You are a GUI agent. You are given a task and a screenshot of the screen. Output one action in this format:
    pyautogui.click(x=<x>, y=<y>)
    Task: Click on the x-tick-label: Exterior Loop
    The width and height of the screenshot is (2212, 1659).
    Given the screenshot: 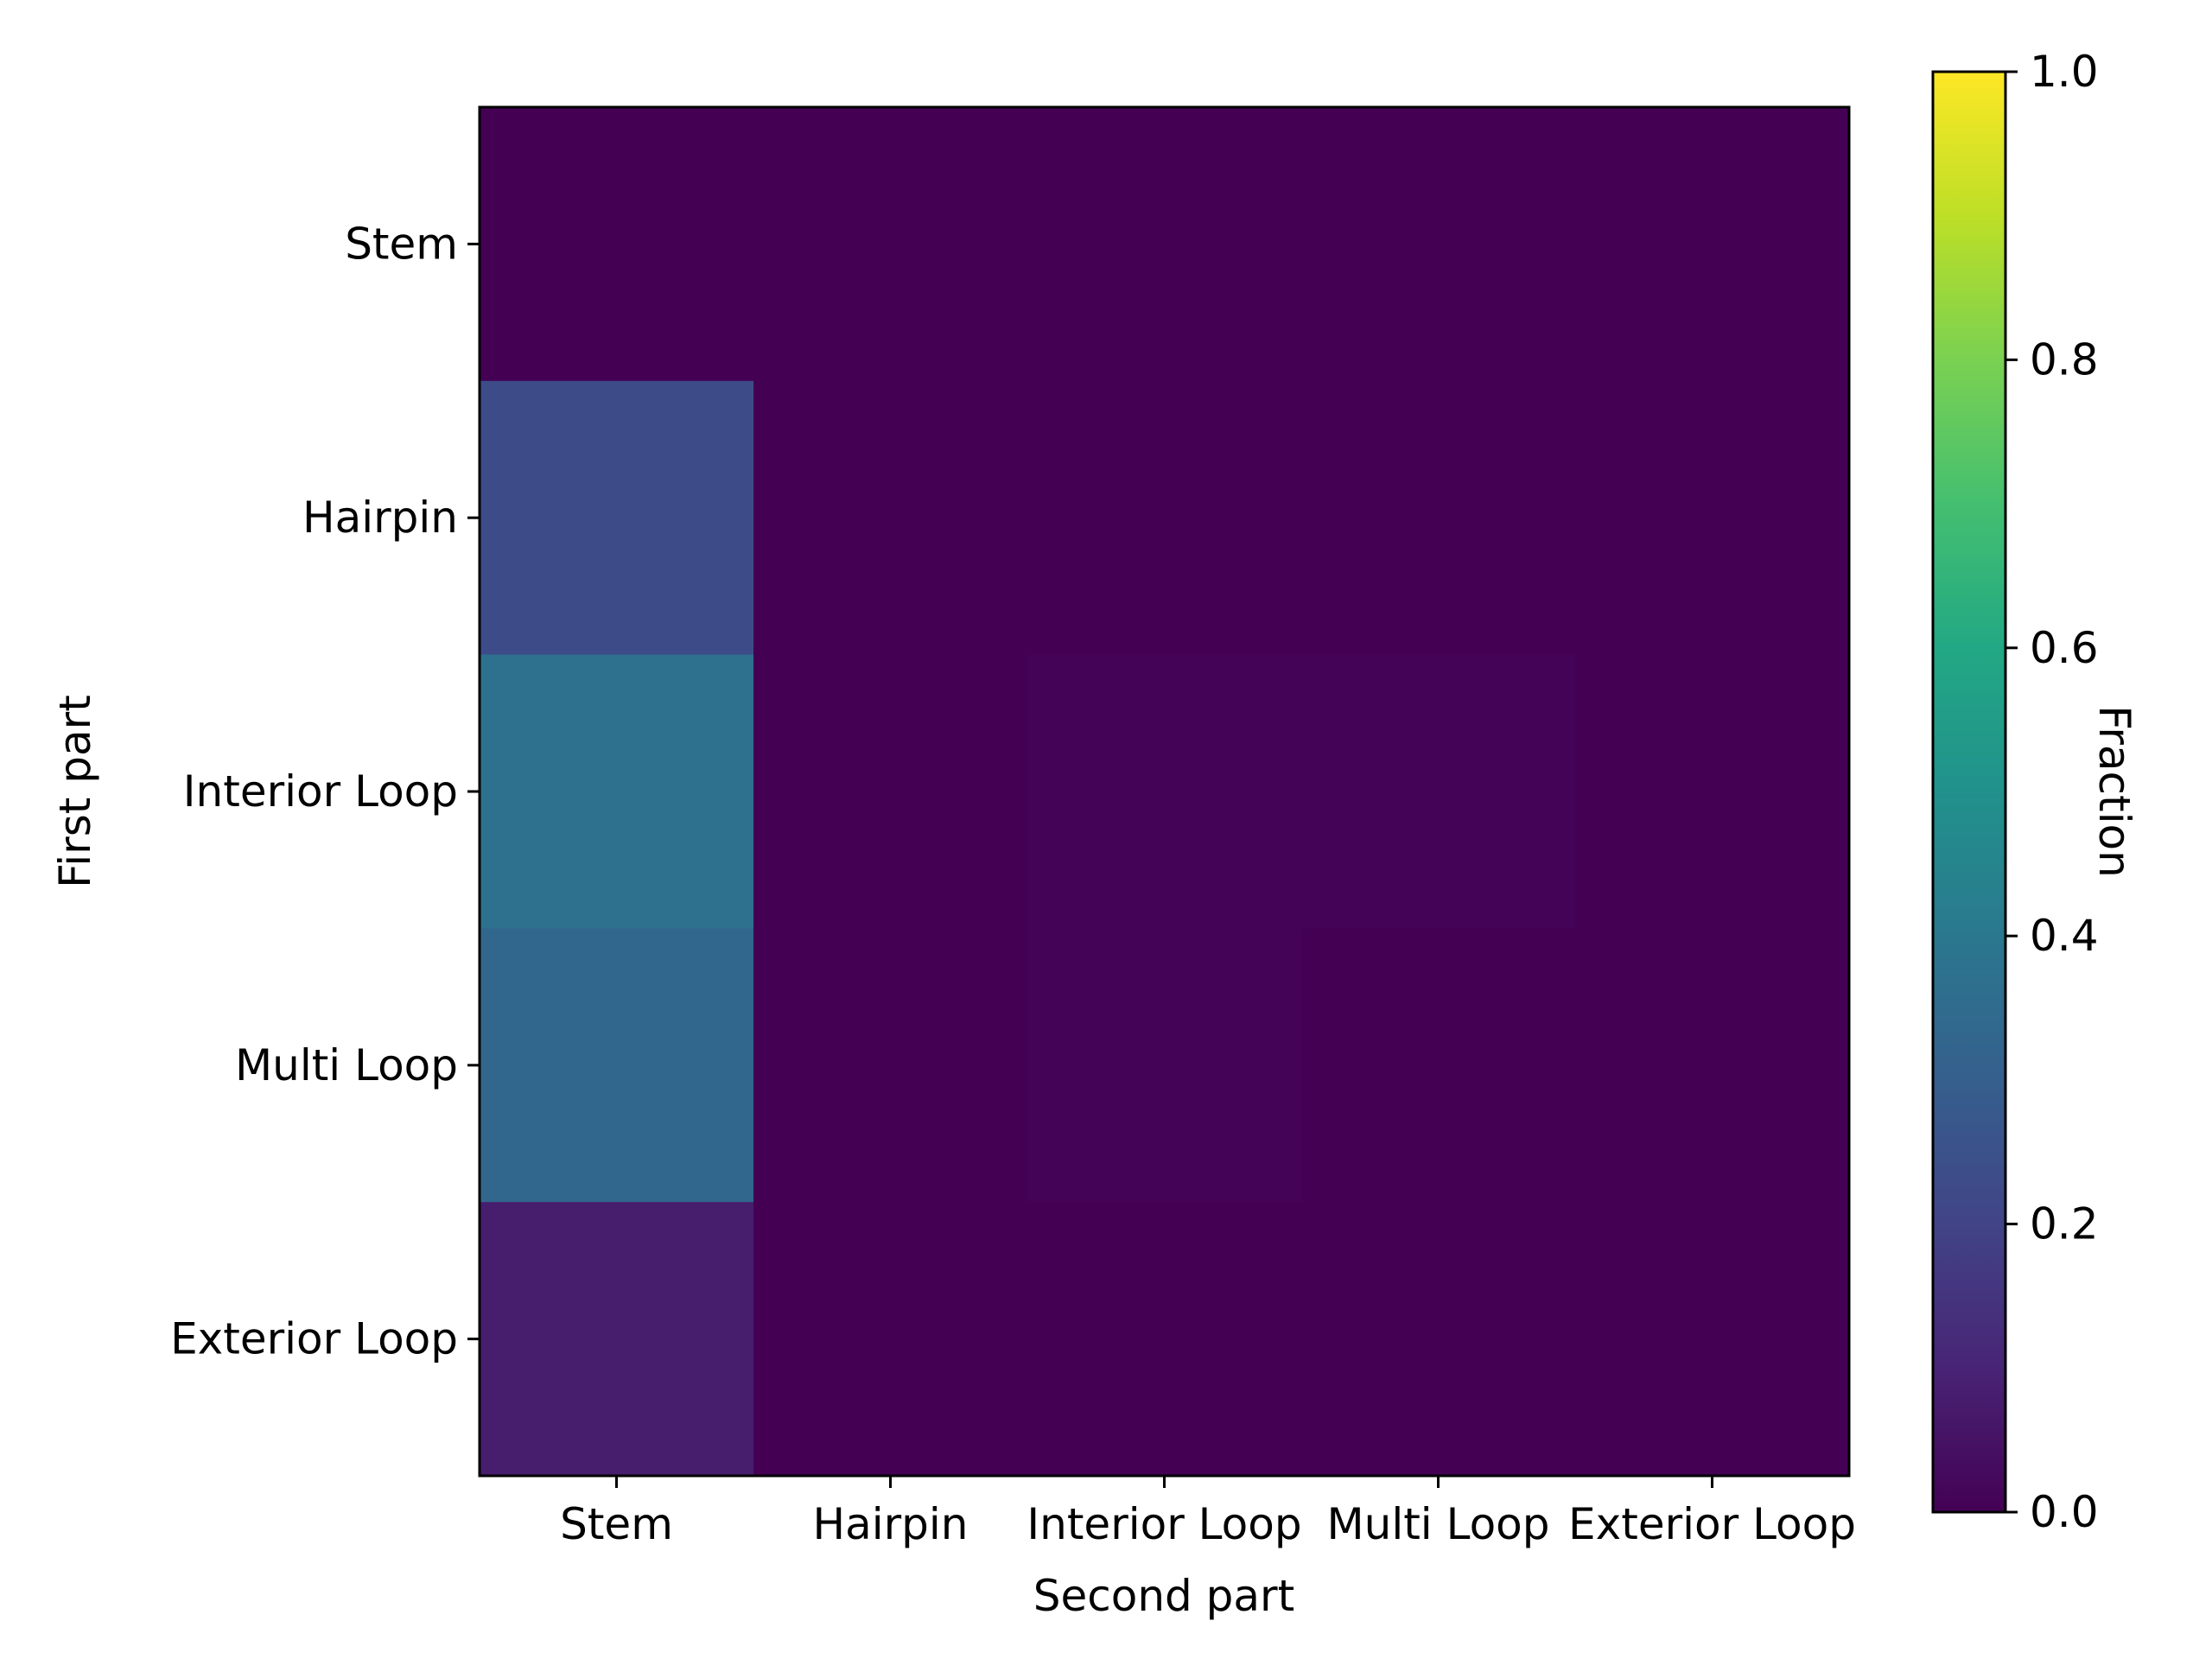 What is the action you would take?
    pyautogui.click(x=1712, y=1524)
    